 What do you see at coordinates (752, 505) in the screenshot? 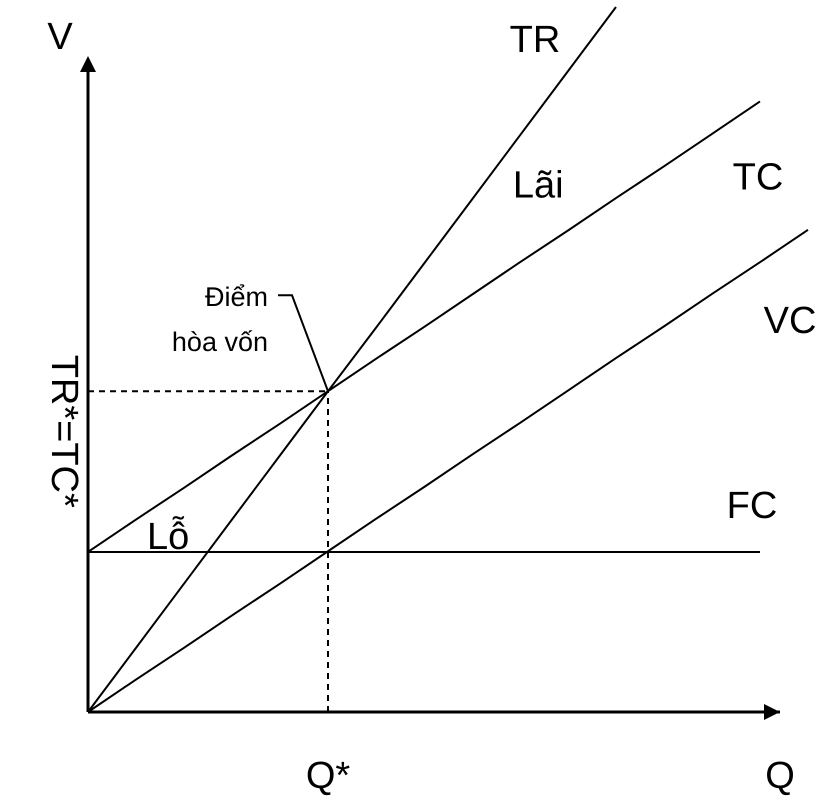
I see `series-label: FC` at bounding box center [752, 505].